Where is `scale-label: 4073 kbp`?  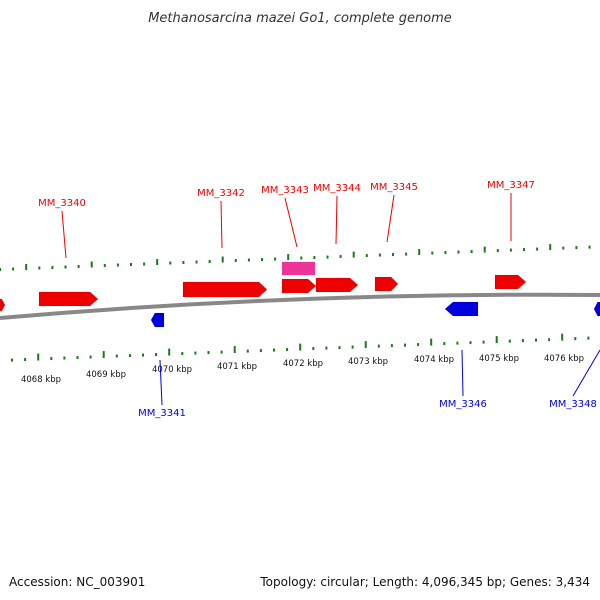
scale-label: 4073 kbp is located at coordinates (368, 362).